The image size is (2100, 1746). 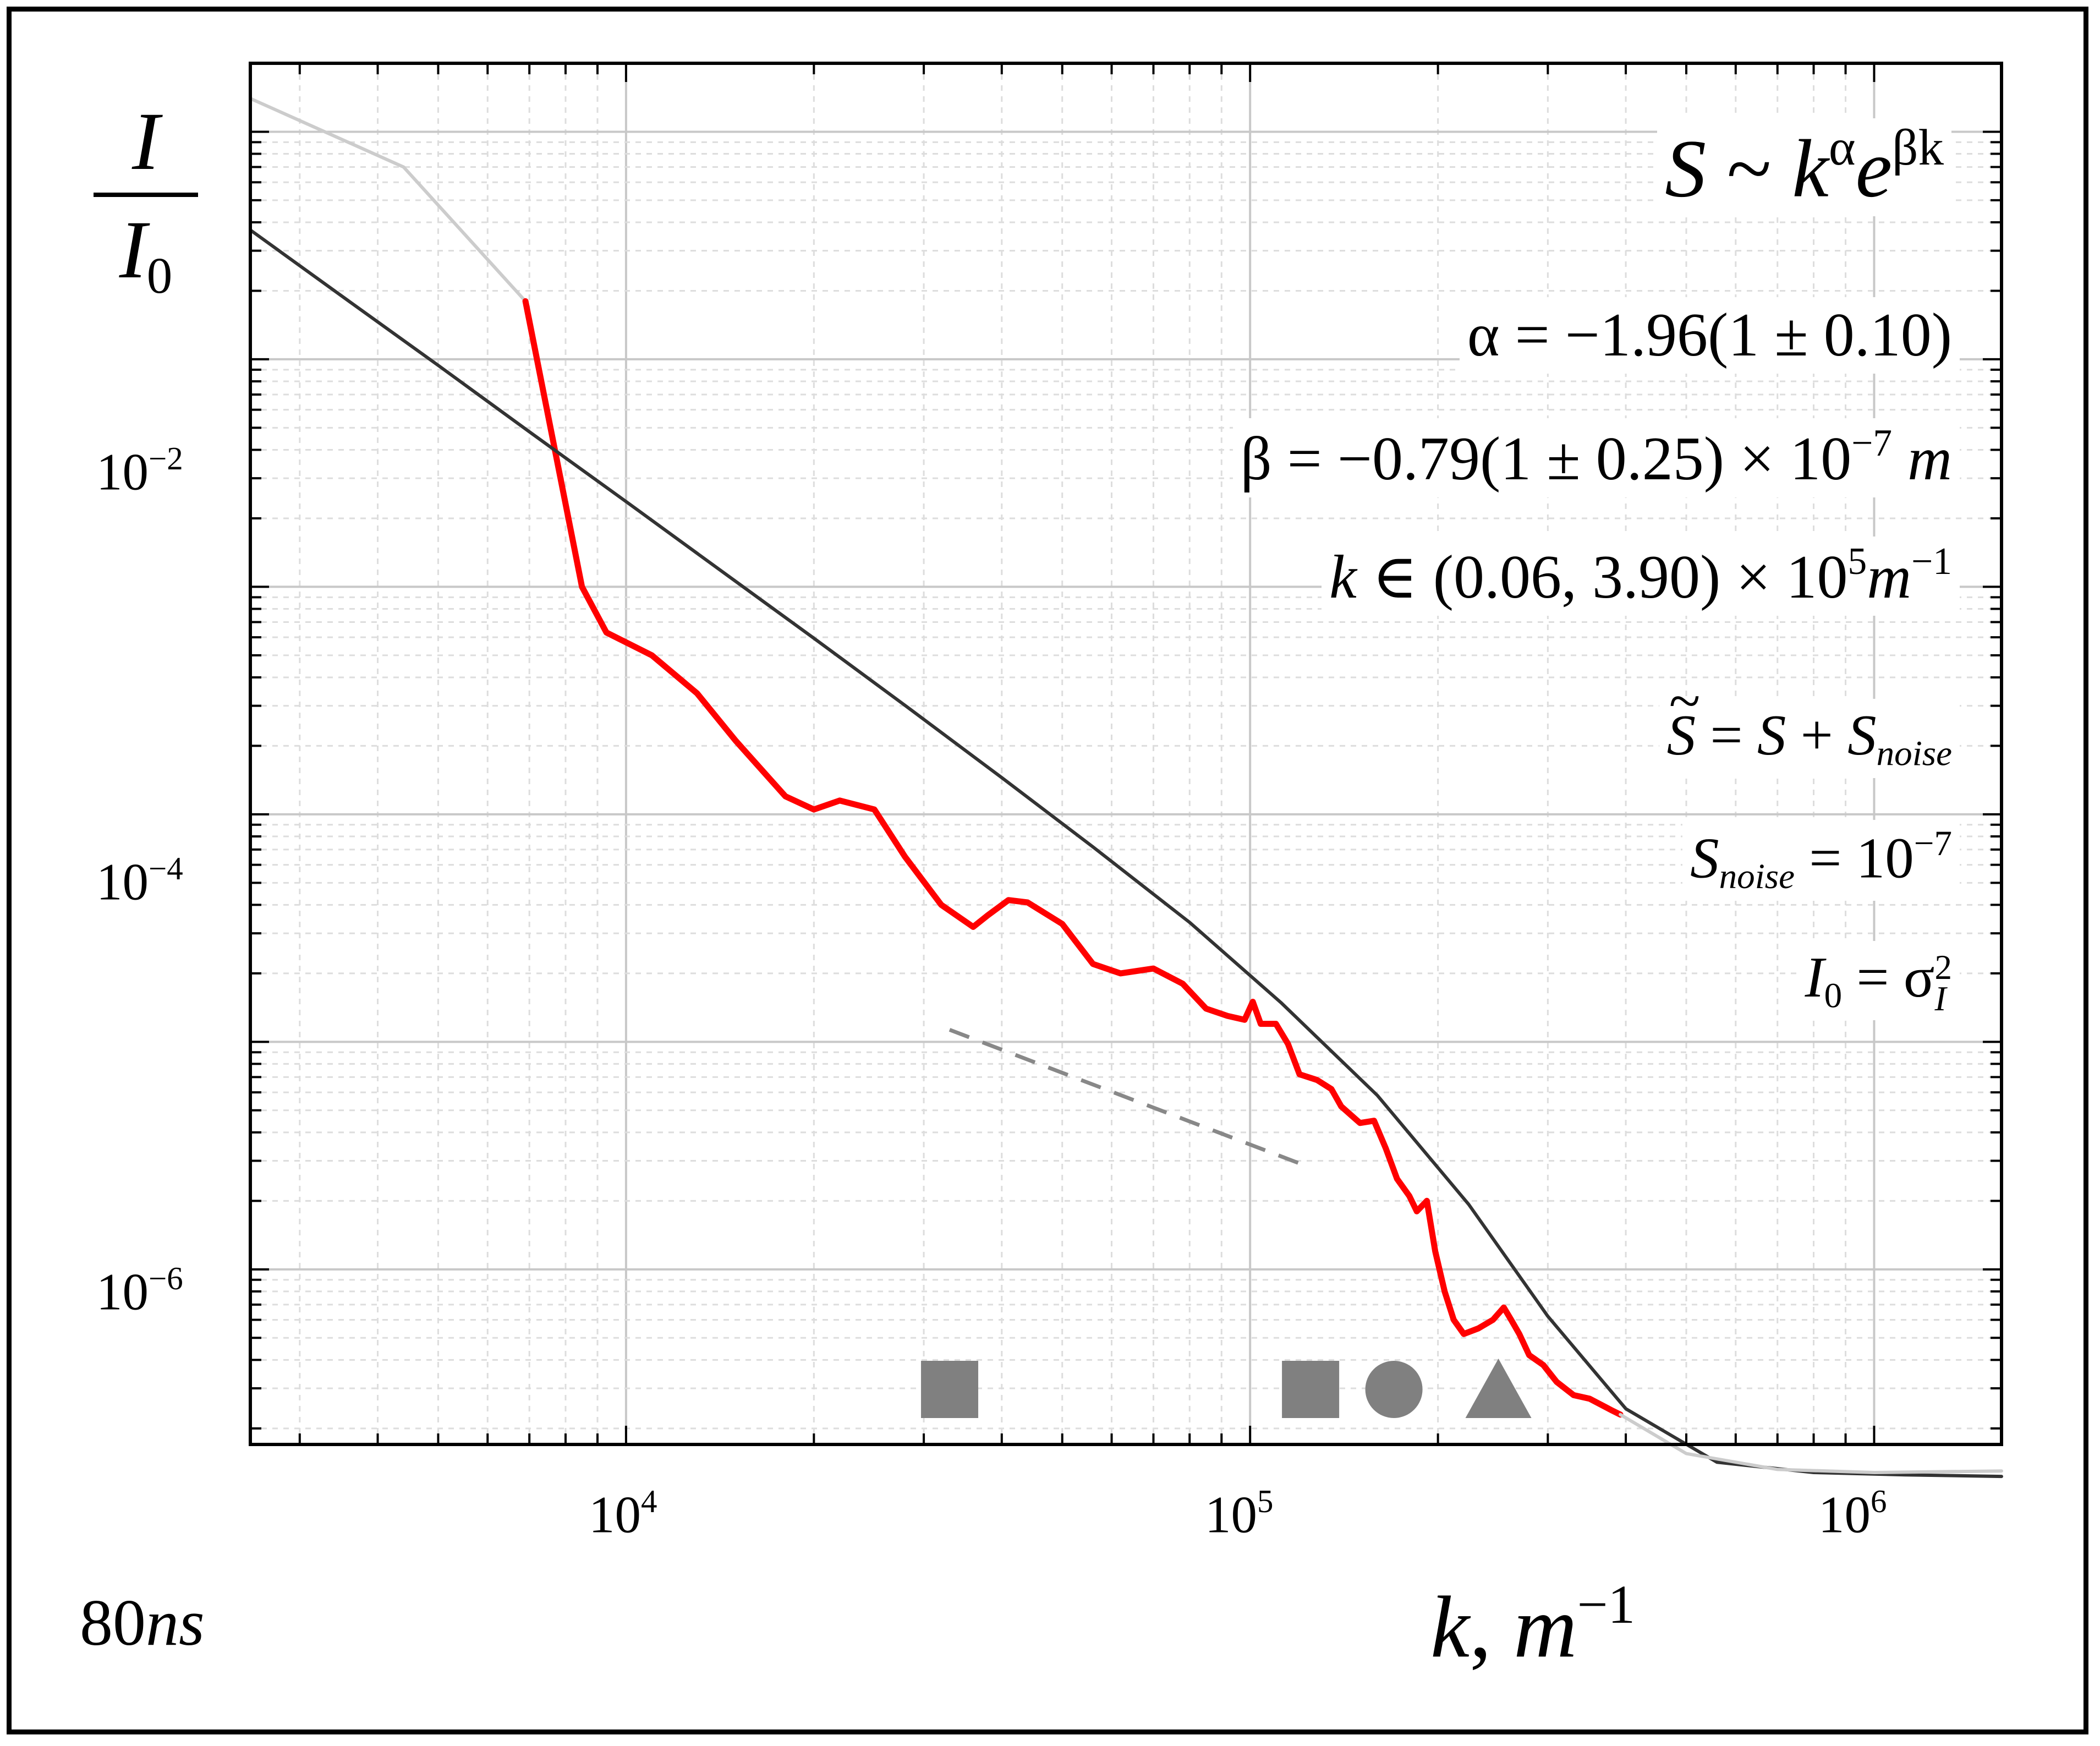 I want to click on x-axis-label-var: k, so click(x=1450, y=1627).